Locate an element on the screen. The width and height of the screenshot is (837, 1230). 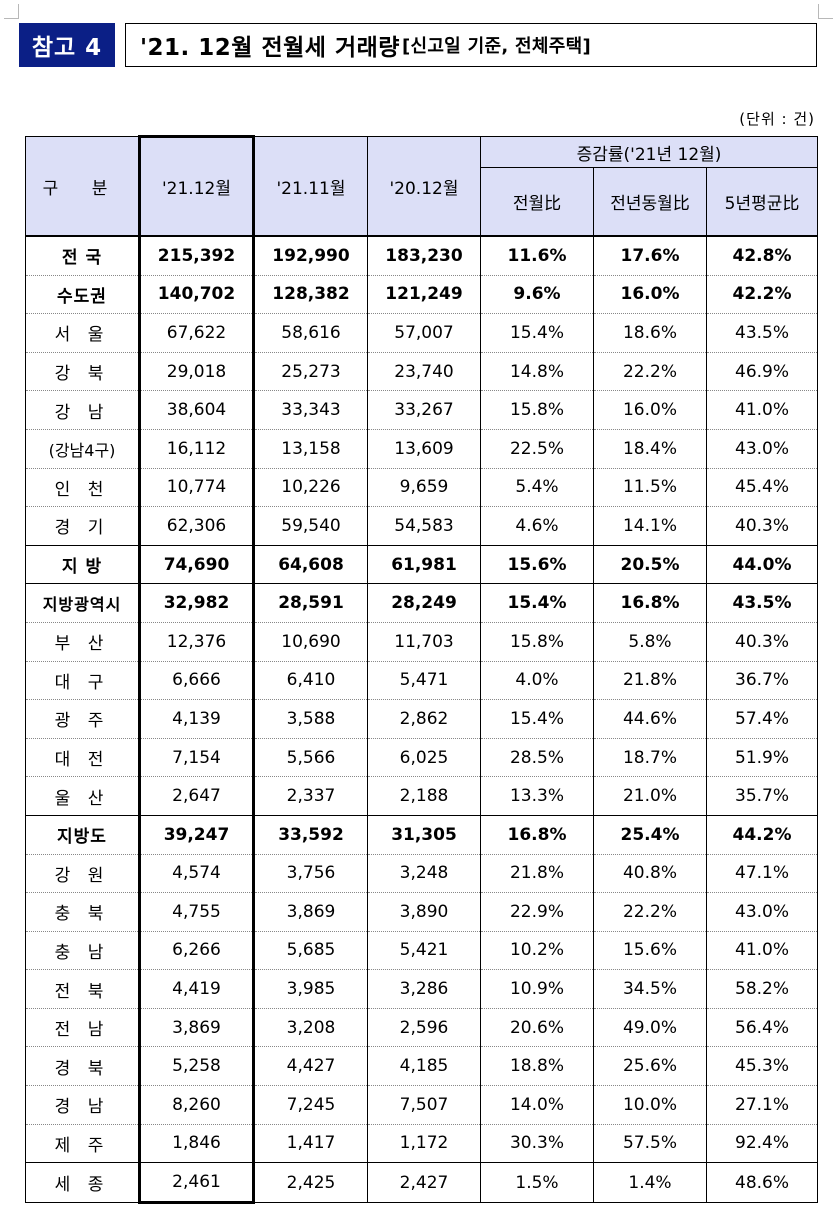
yoy-cell: 40.8% is located at coordinates (650, 874).